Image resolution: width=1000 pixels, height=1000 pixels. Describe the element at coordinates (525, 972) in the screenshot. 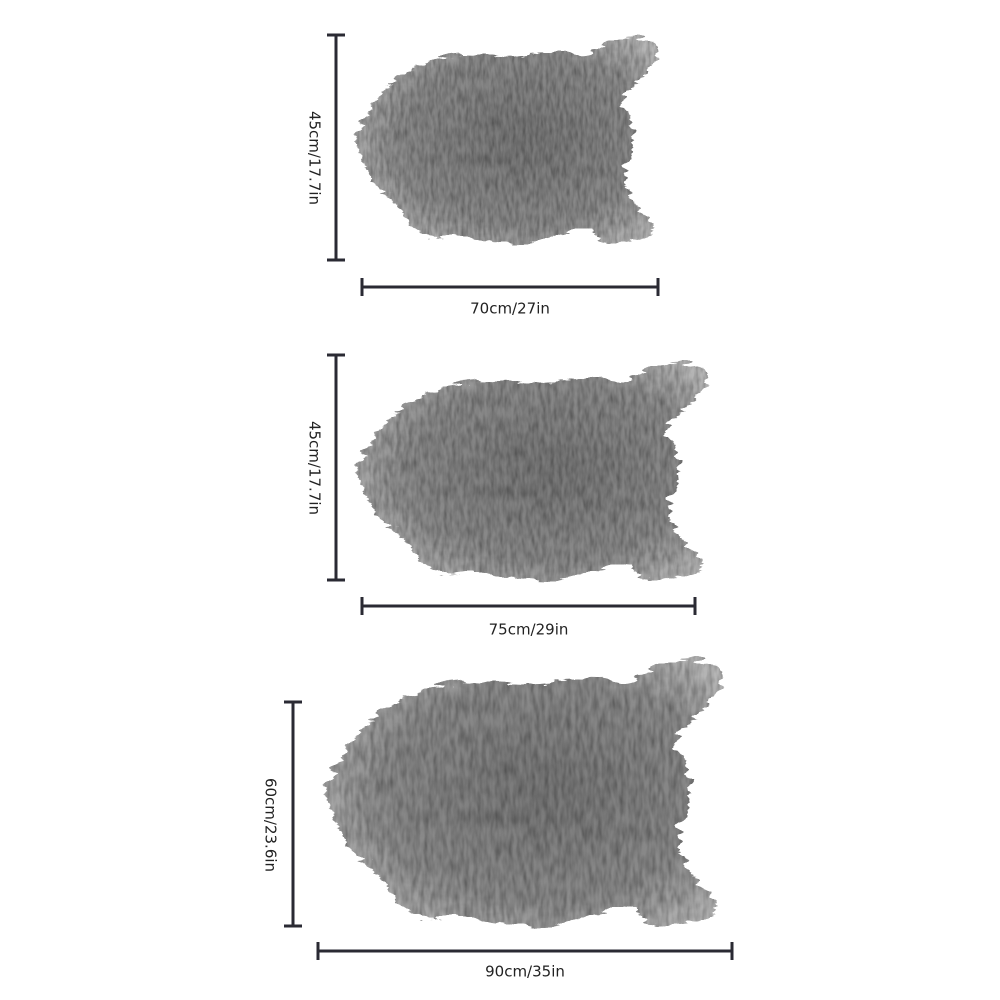

I see `width-label: 90cm/35in` at that location.